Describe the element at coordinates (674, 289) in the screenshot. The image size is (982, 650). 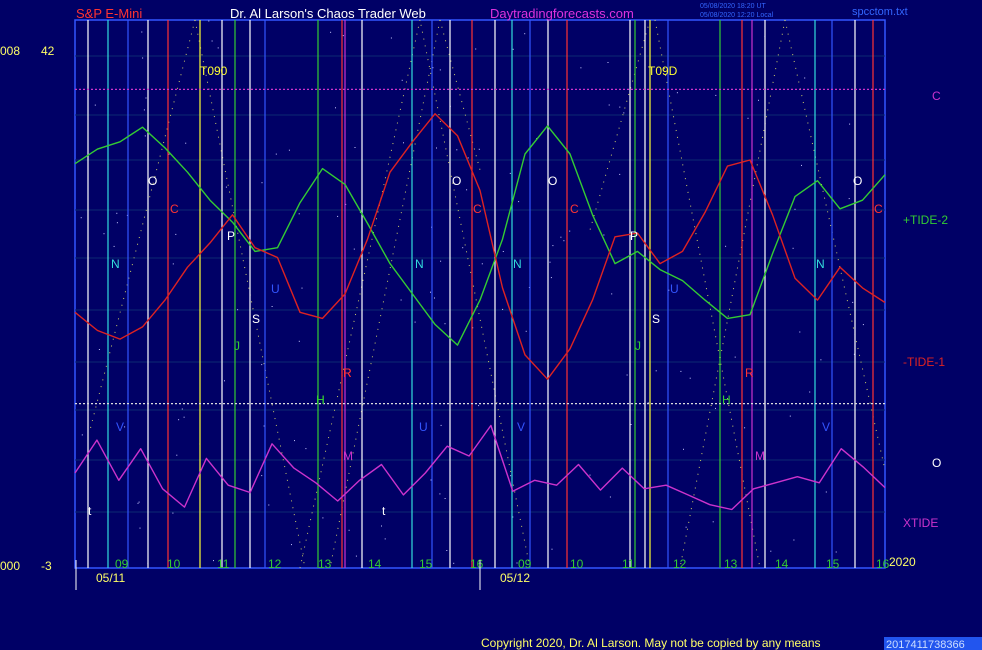
I see `line-label: U` at that location.